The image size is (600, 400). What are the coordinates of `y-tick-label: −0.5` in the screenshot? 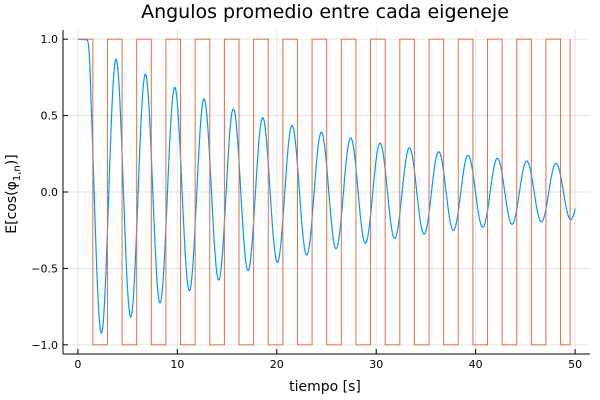 It's located at (44, 268).